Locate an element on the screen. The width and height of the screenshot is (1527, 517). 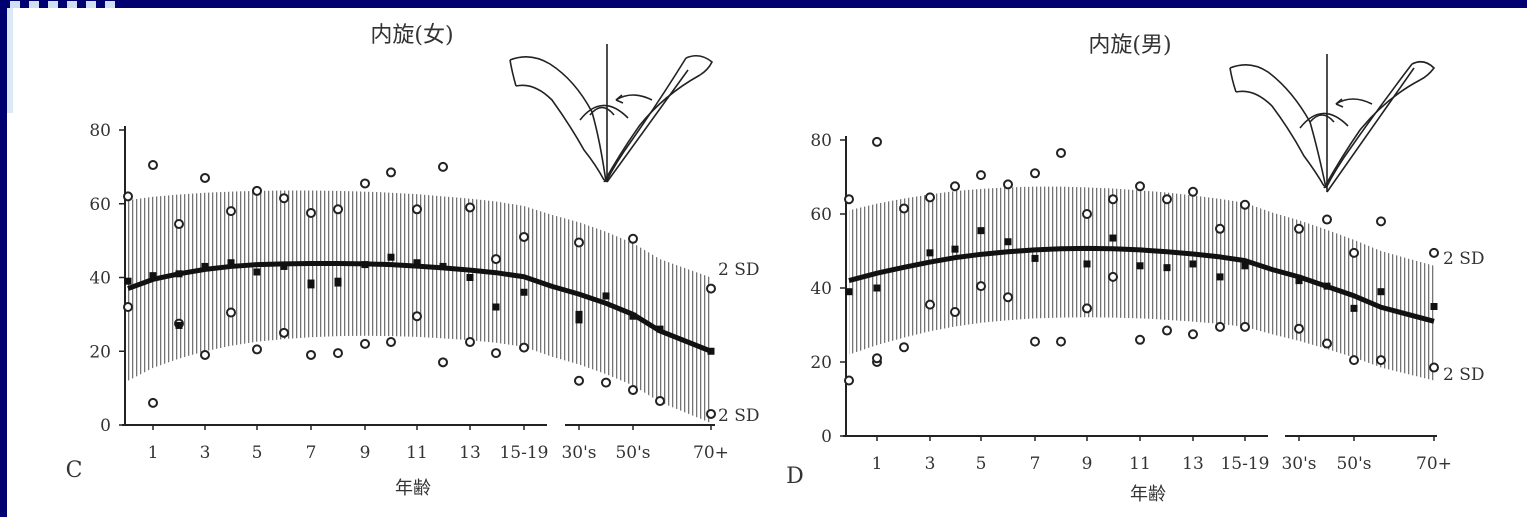
shoulder-internal-rotation-diagram-icon is located at coordinates (1332, 123).